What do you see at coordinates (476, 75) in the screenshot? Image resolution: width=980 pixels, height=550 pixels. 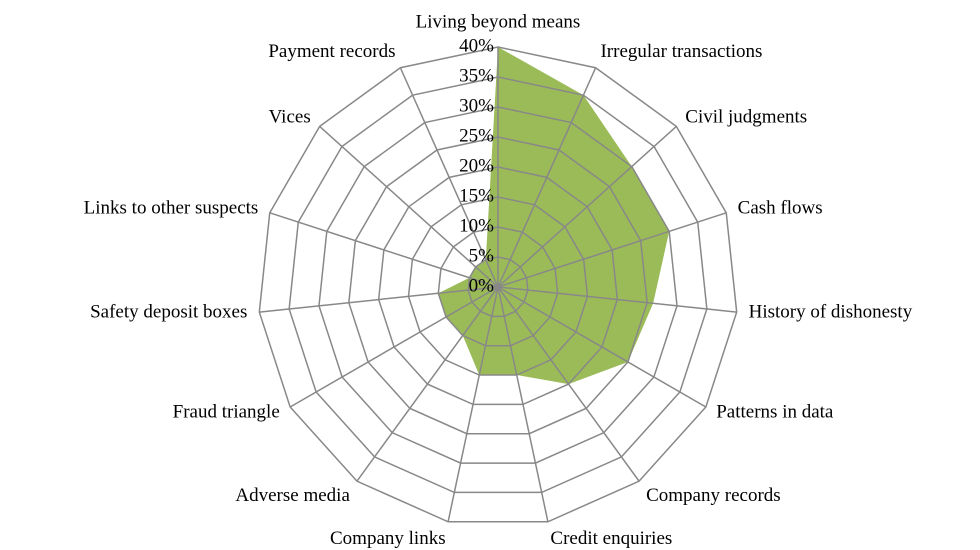 I see `y-tick-label: 35%` at bounding box center [476, 75].